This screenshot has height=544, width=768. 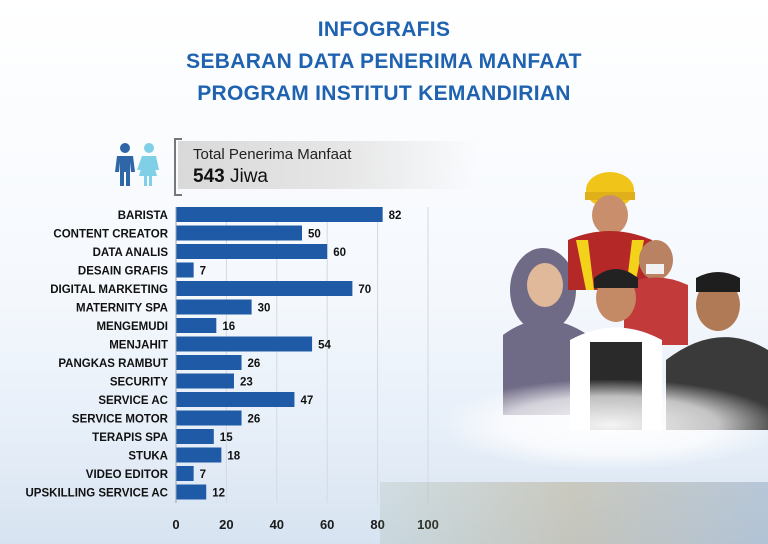 I want to click on category-label: CONTENT CREATOR, so click(x=110, y=235).